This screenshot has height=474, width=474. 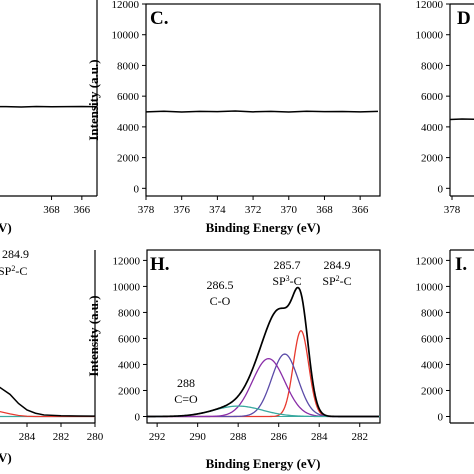 What do you see at coordinates (217, 210) in the screenshot?
I see `x-tick-label: 374` at bounding box center [217, 210].